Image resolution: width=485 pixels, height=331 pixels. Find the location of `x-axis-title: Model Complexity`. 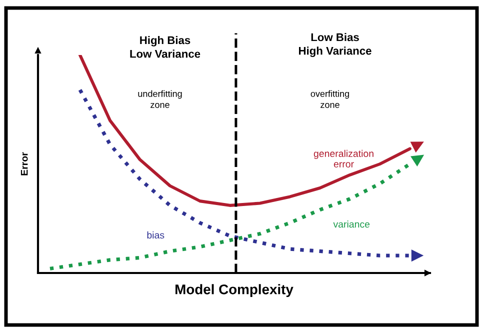

x-axis-title: Model Complexity is located at coordinates (235, 291).